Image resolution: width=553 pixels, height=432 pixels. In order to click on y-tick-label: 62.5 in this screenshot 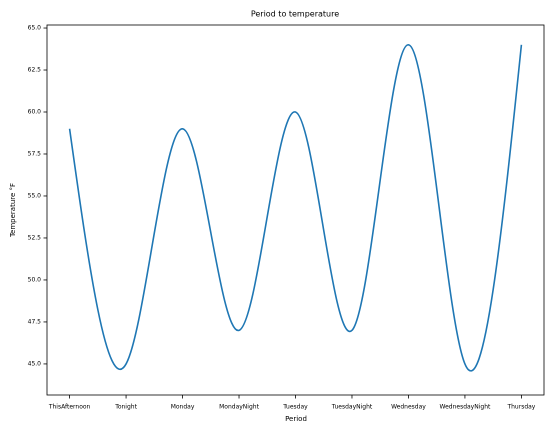, I will do `click(35, 70)`.